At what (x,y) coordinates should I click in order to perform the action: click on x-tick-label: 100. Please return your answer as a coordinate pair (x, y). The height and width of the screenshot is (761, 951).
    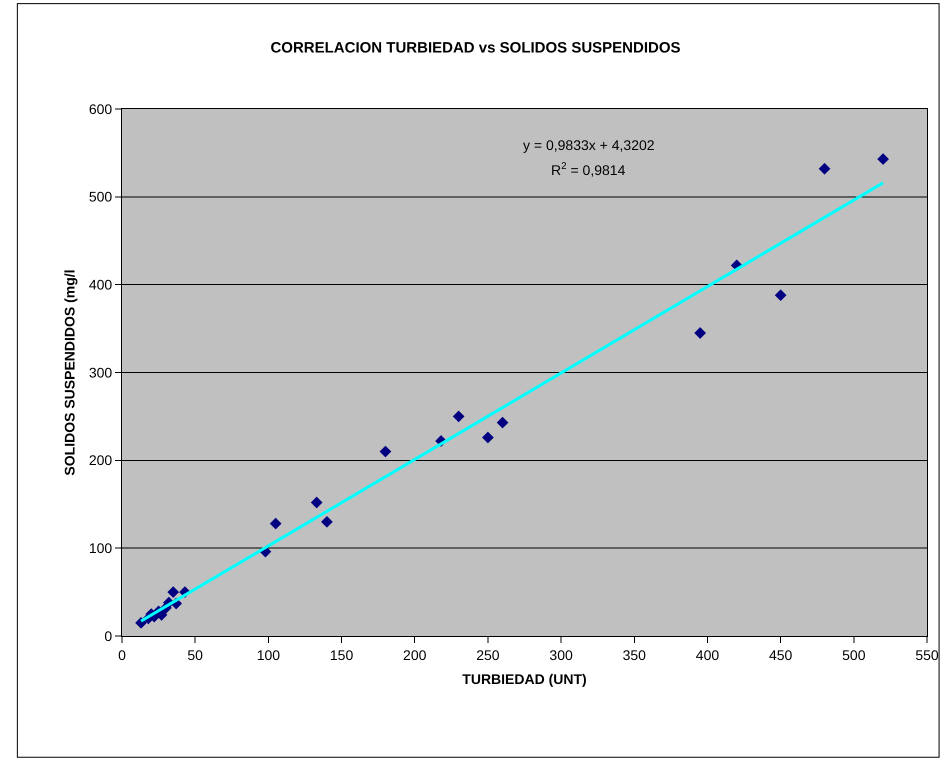
    Looking at the image, I should click on (268, 654).